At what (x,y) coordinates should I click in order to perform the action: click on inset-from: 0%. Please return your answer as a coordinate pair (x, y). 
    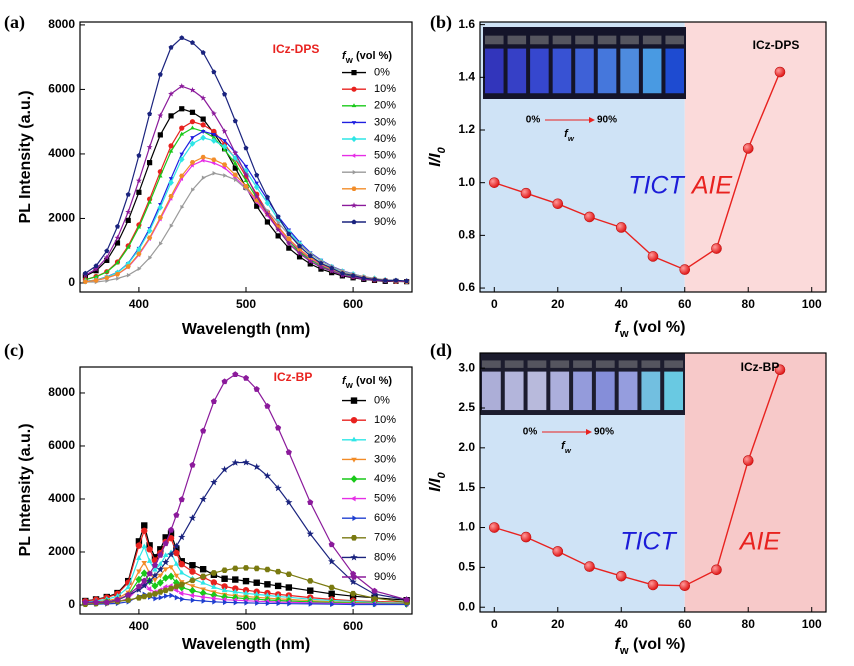
    Looking at the image, I should click on (533, 120).